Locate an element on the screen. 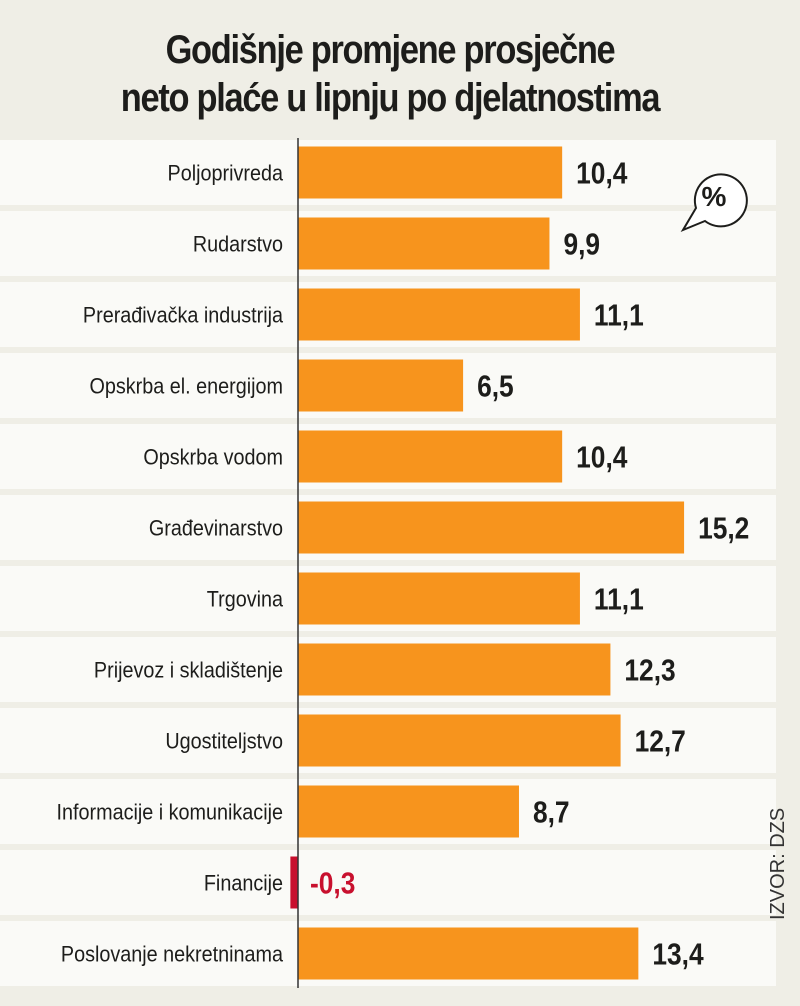  category-label: Informacije i komunikacije is located at coordinates (170, 813).